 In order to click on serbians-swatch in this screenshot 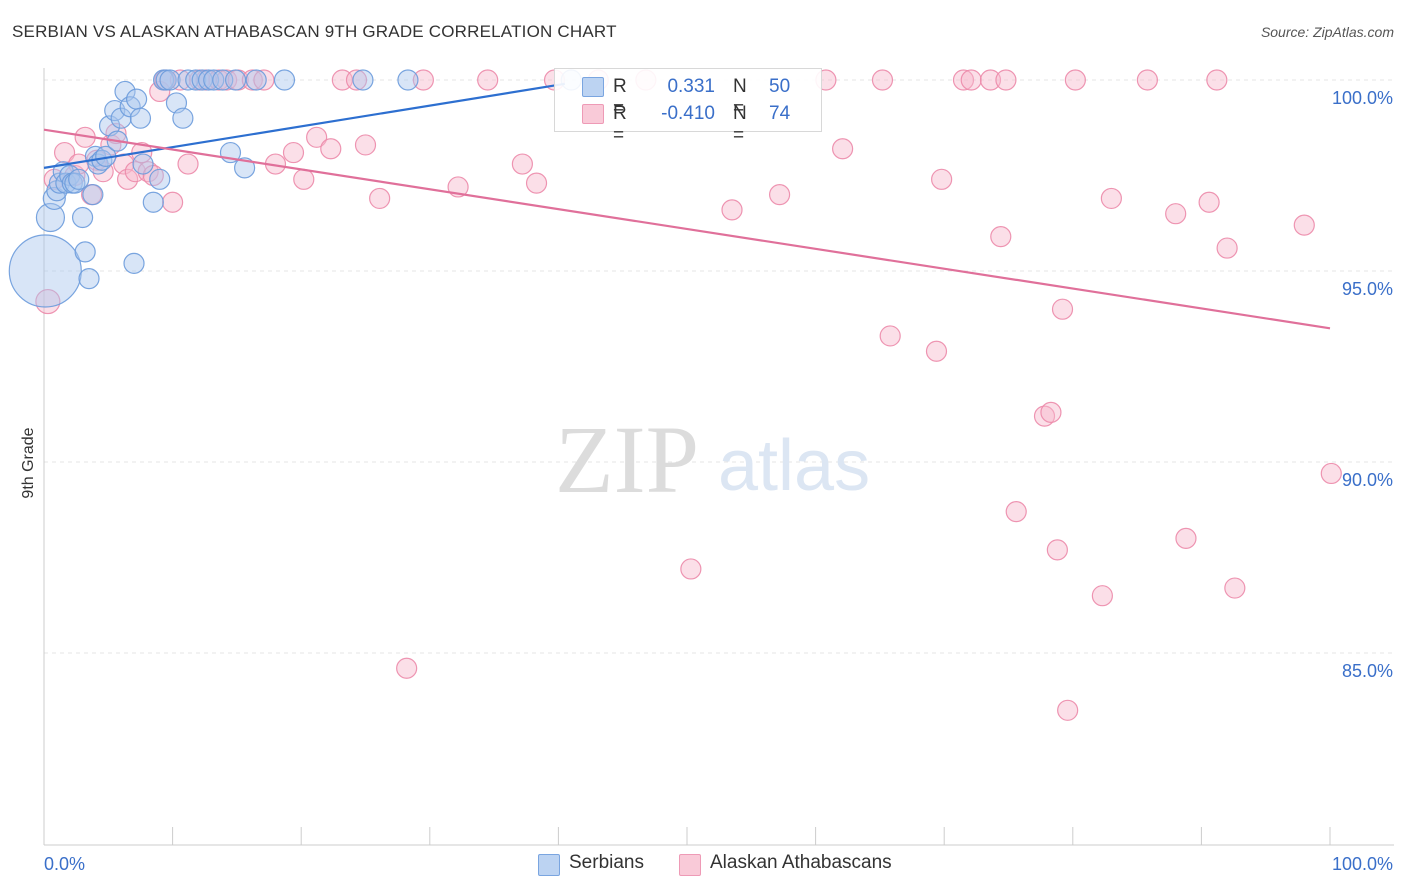, I will do `click(593, 87)`.